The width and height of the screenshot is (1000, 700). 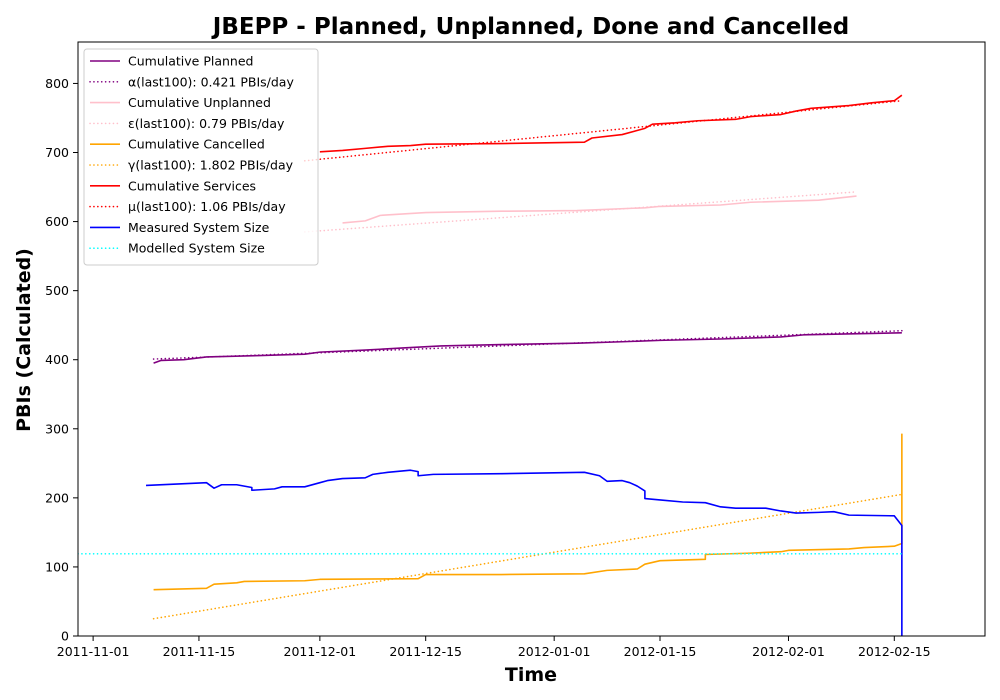 I want to click on series-0-cumulative-planned-line, so click(x=528, y=348).